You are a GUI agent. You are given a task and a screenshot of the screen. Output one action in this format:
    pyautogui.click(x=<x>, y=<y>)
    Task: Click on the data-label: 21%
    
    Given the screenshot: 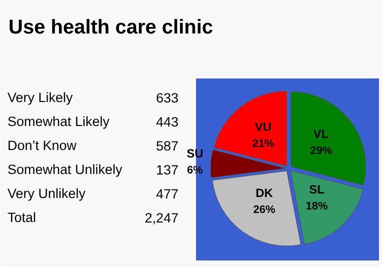 What is the action you would take?
    pyautogui.click(x=263, y=144)
    